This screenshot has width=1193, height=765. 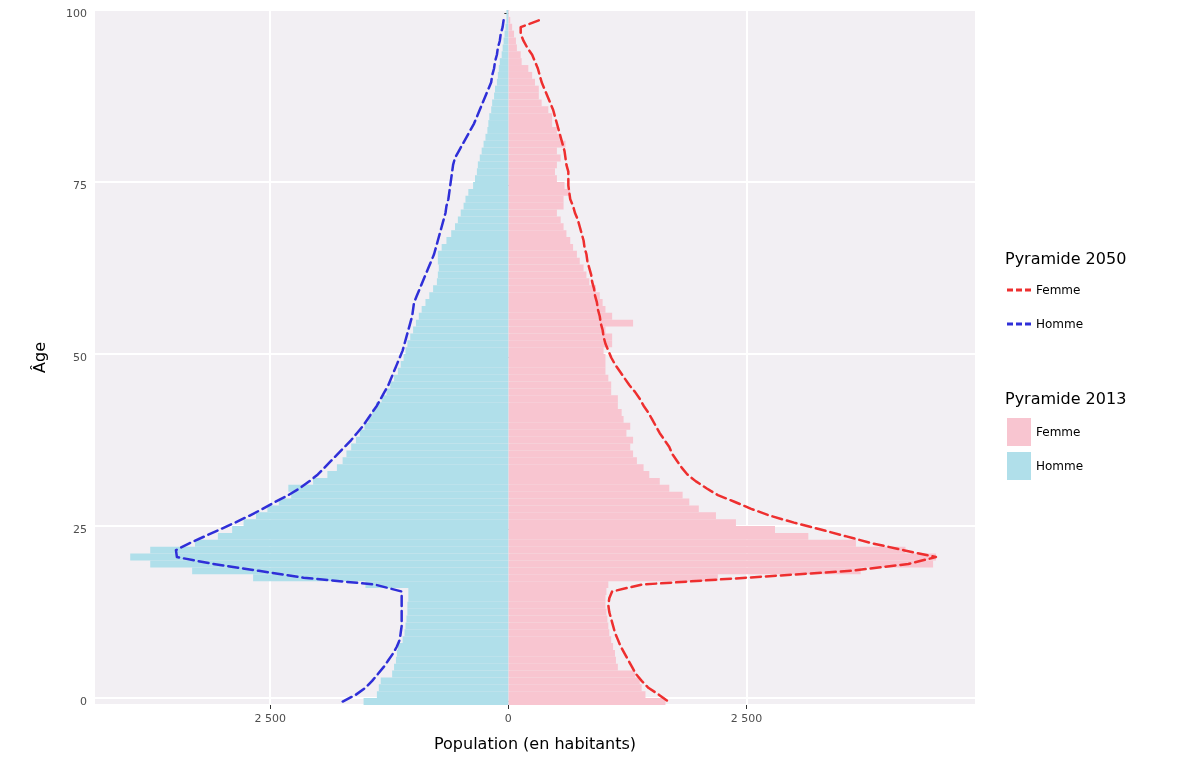 What do you see at coordinates (535, 743) in the screenshot?
I see `x-axis-title: Population (en habitants)` at bounding box center [535, 743].